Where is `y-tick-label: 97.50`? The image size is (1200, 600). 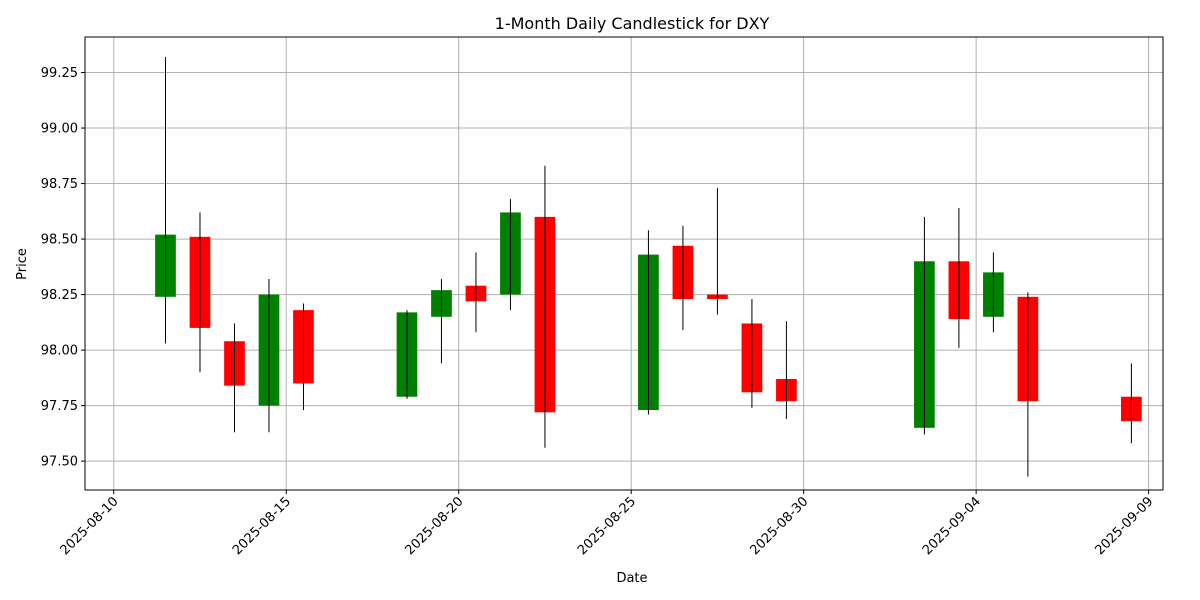 y-tick-label: 97.50 is located at coordinates (59, 462).